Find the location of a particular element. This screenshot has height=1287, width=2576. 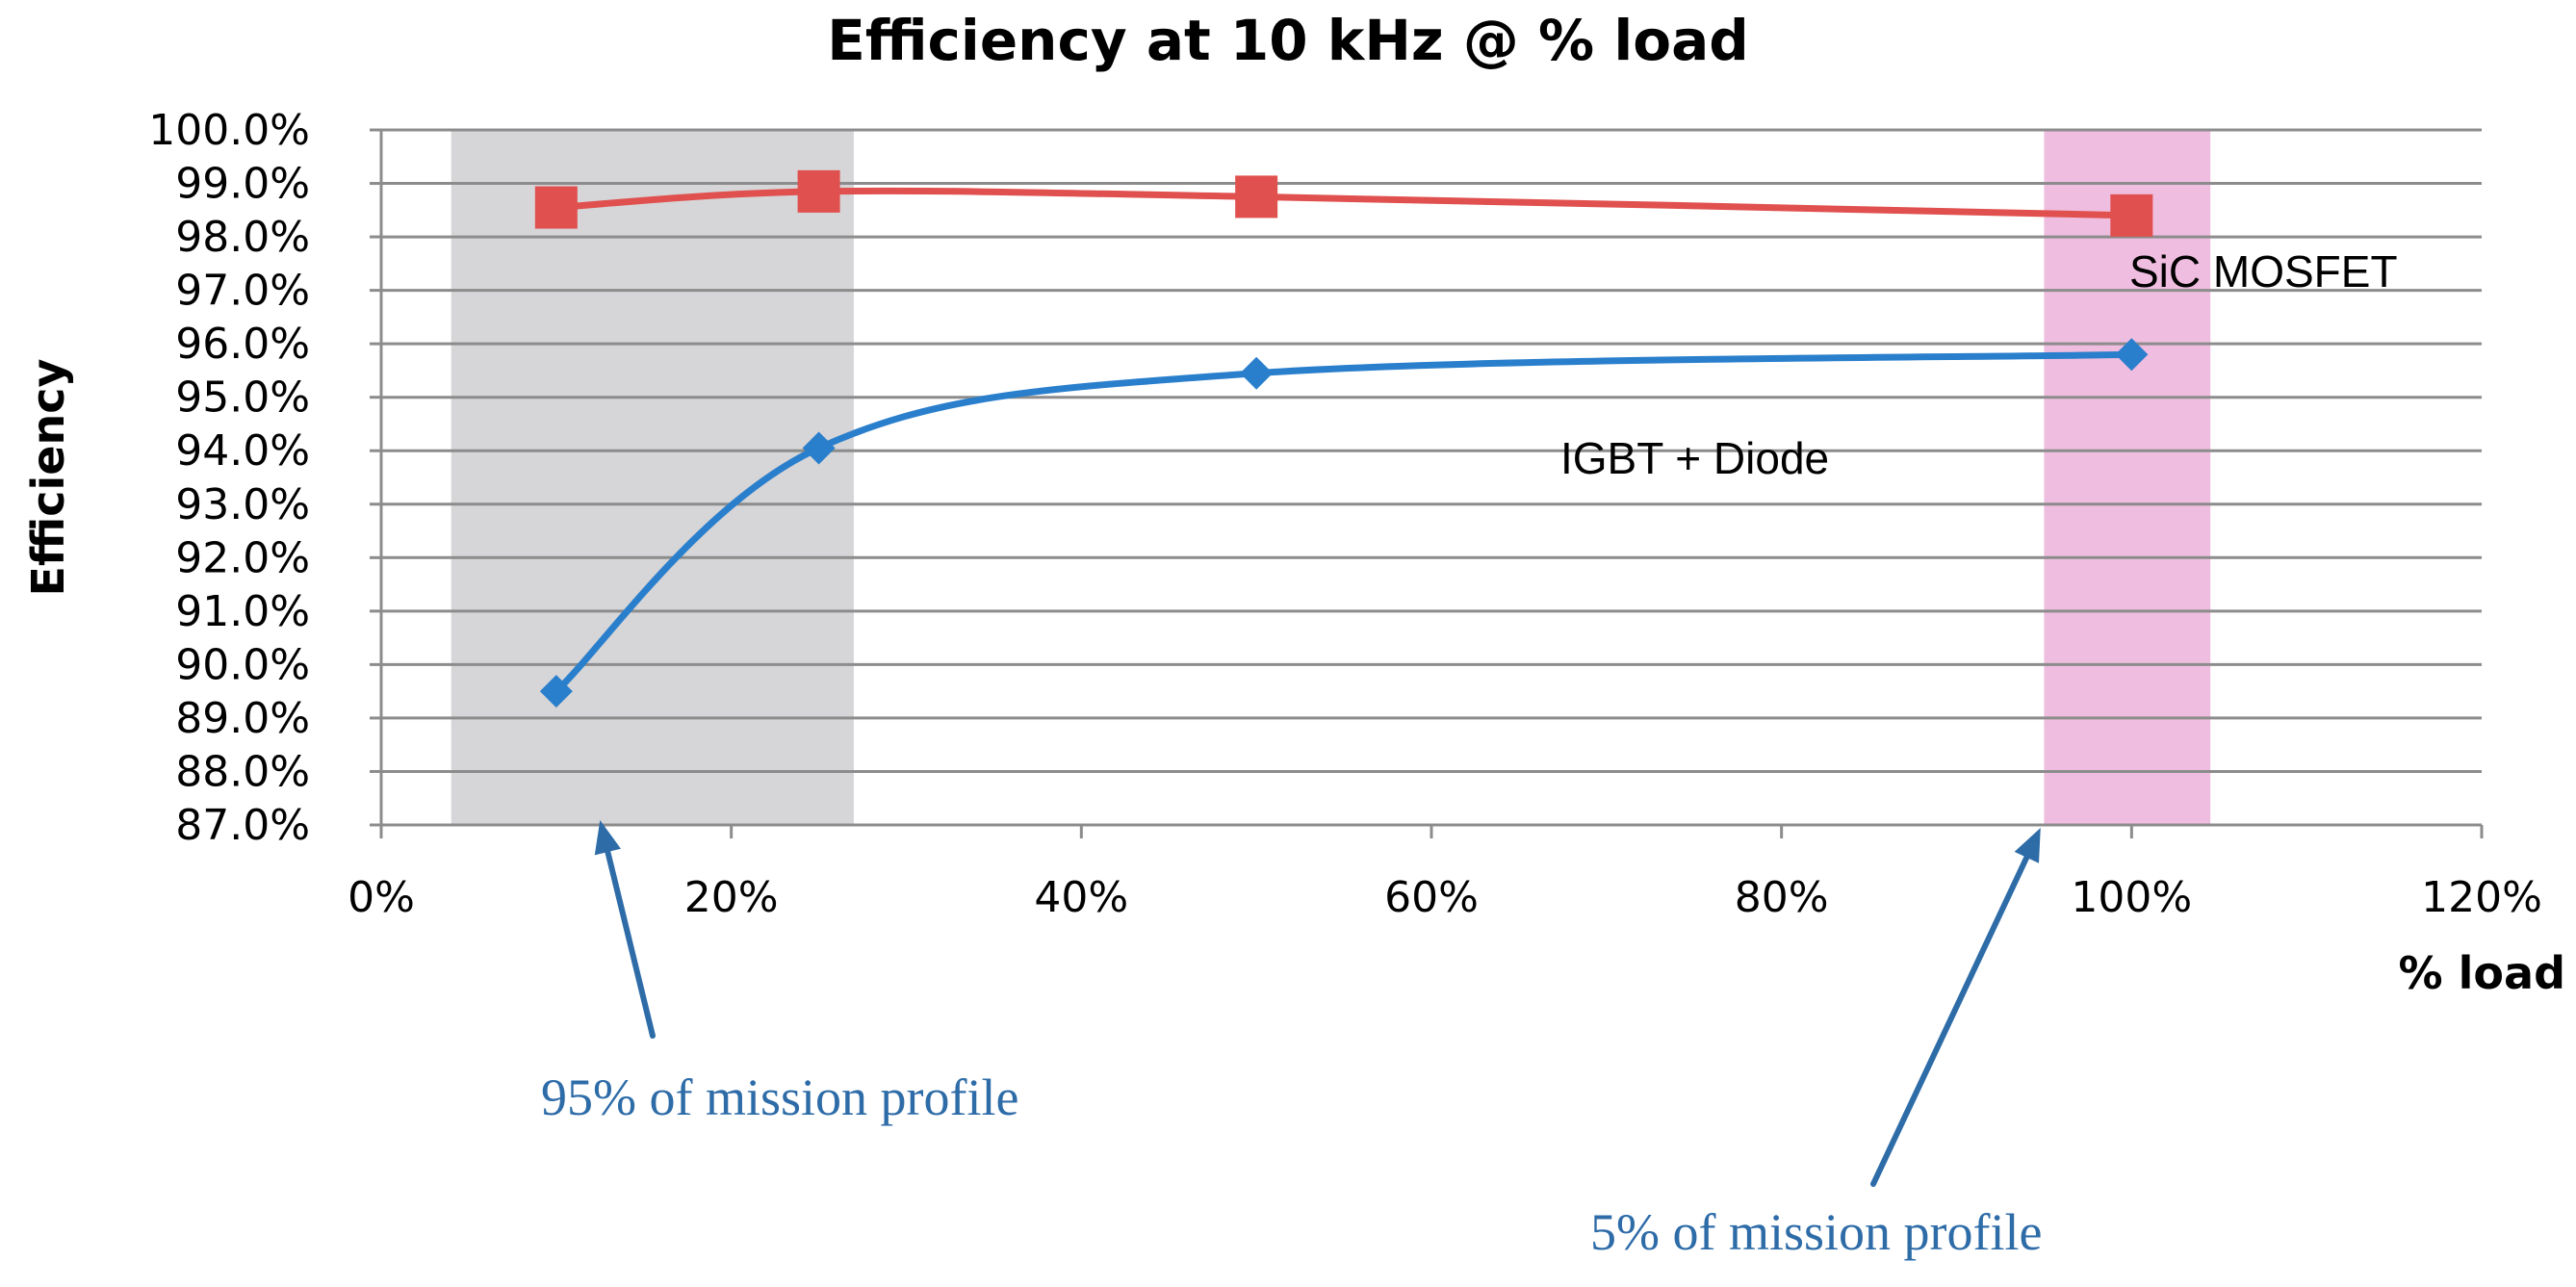

y-tick-label-99: 99.0% is located at coordinates (242, 184).